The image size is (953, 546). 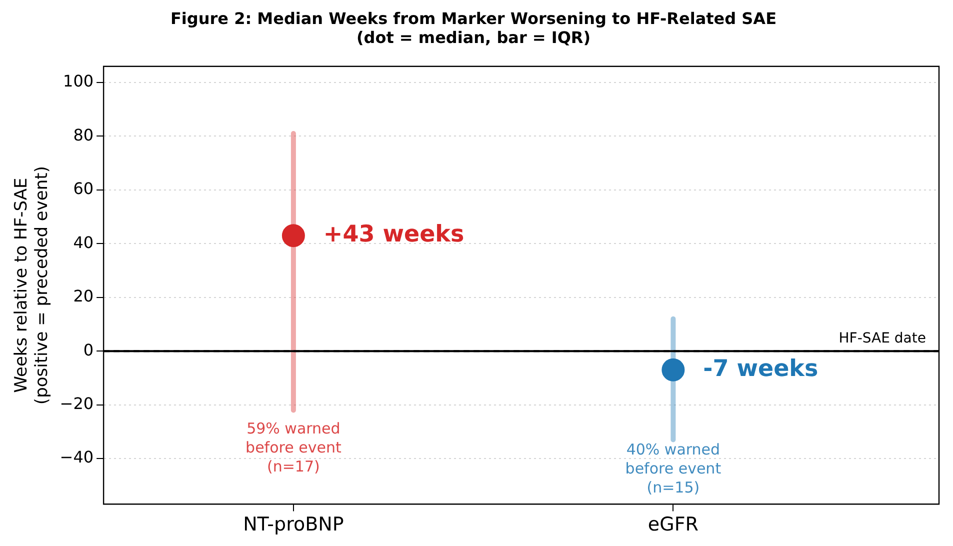 What do you see at coordinates (78, 81) in the screenshot?
I see `y-tick-label: 100` at bounding box center [78, 81].